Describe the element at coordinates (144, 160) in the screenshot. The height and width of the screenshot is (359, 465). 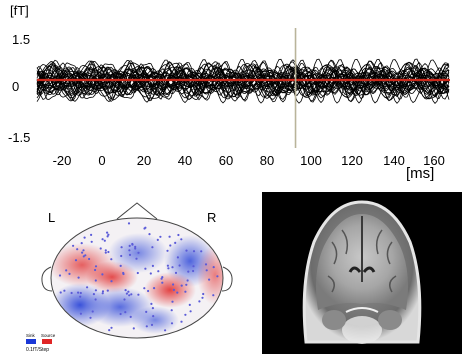
I see `x-tick-label: 20` at that location.